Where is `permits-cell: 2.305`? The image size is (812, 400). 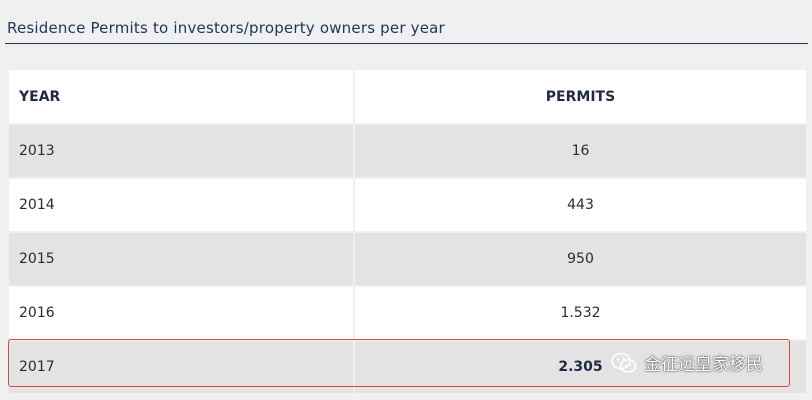
permits-cell: 2.305 is located at coordinates (579, 367).